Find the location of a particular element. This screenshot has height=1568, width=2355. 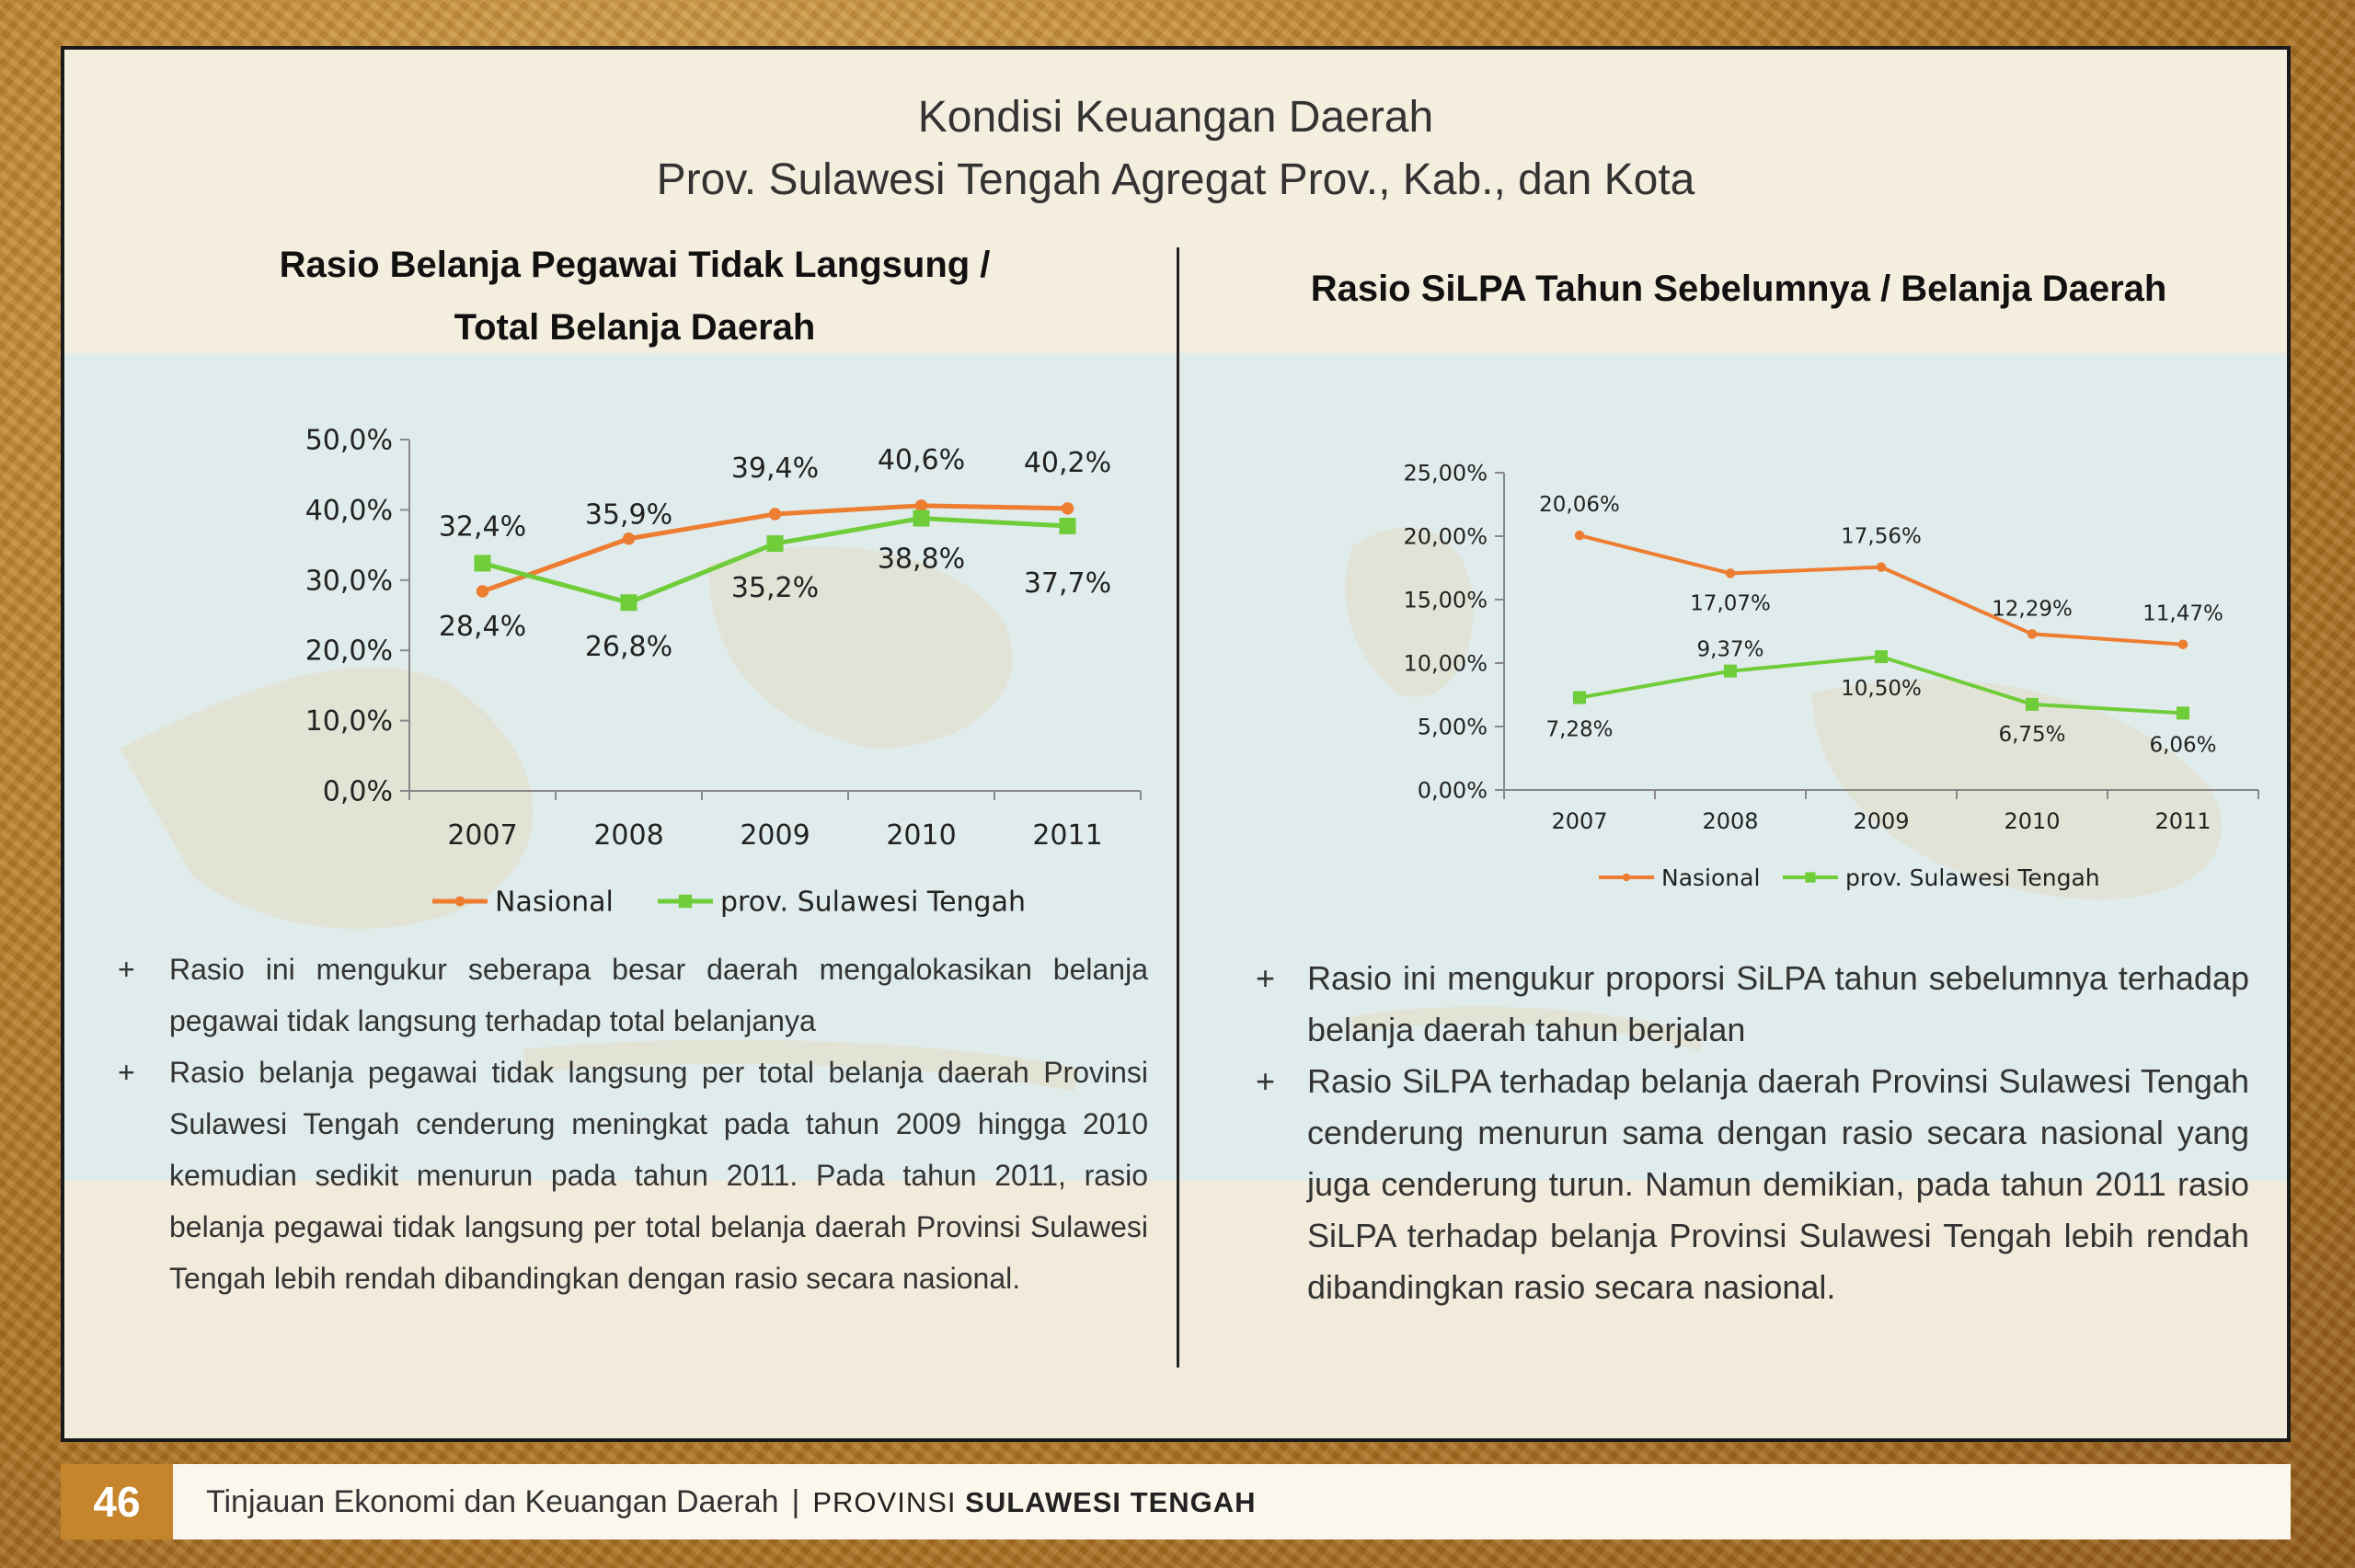

data-label: 20,06% is located at coordinates (1579, 505).